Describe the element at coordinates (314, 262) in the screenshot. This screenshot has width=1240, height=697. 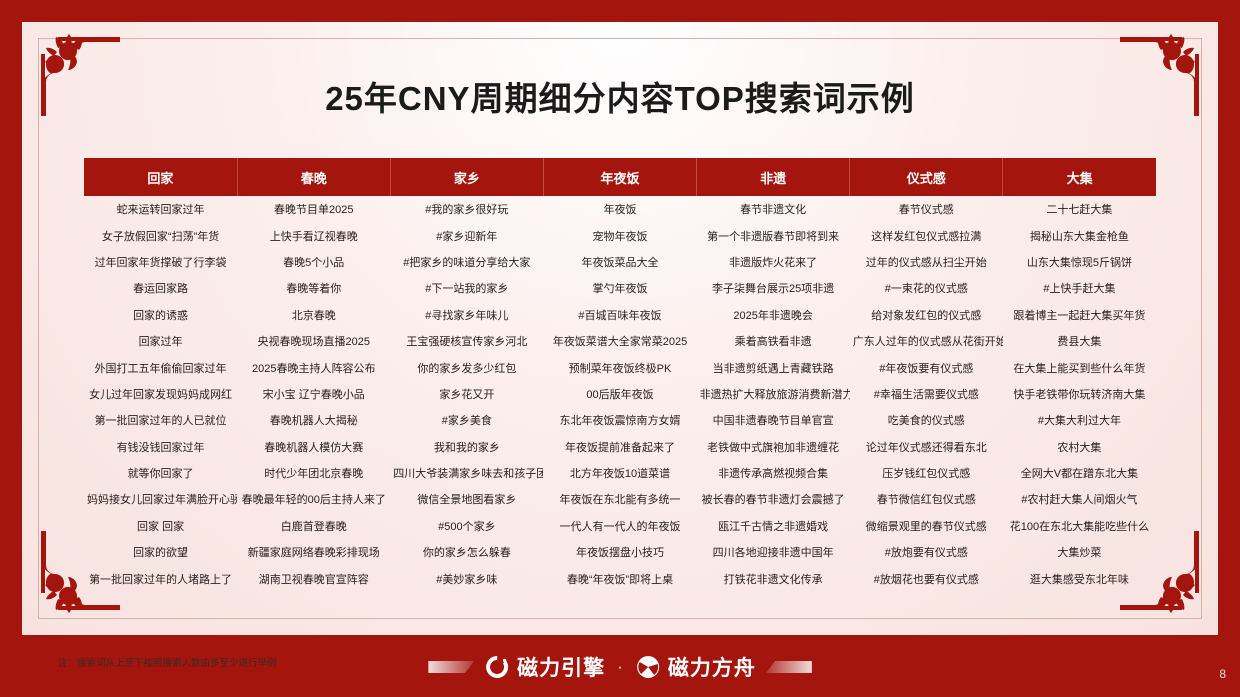
I see `cell: 春晚5个小品` at that location.